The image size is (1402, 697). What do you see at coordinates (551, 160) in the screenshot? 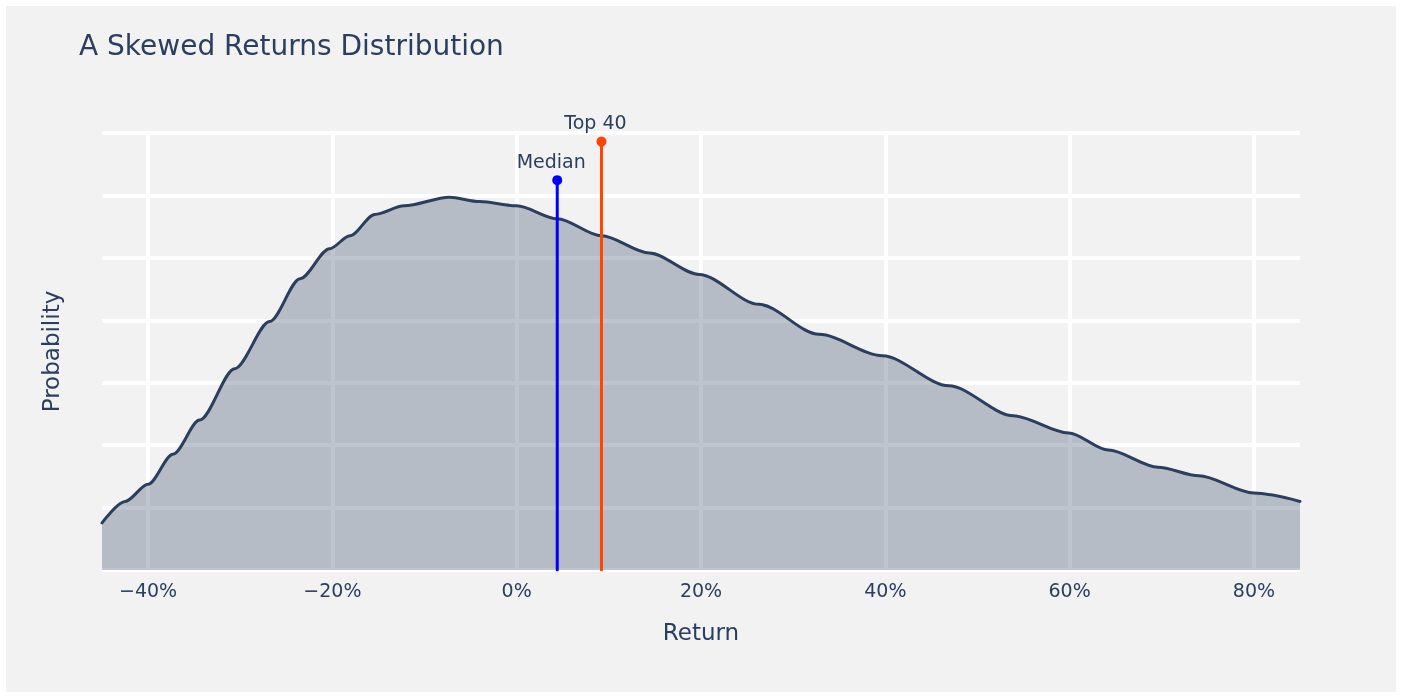
I see `series-label: Median` at bounding box center [551, 160].